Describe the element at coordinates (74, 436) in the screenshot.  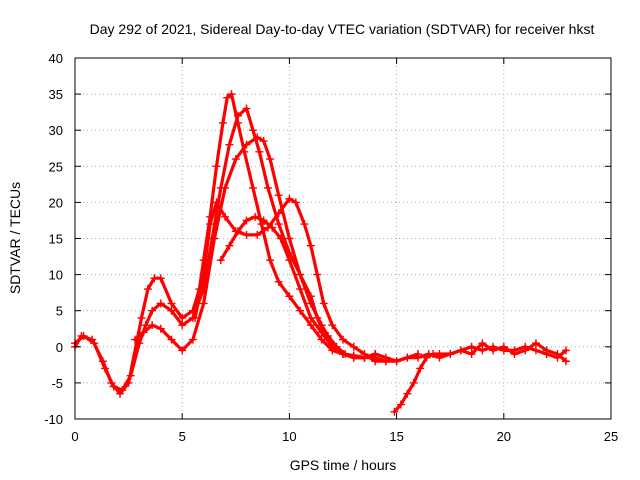
I see `x-tick-label: 0` at that location.